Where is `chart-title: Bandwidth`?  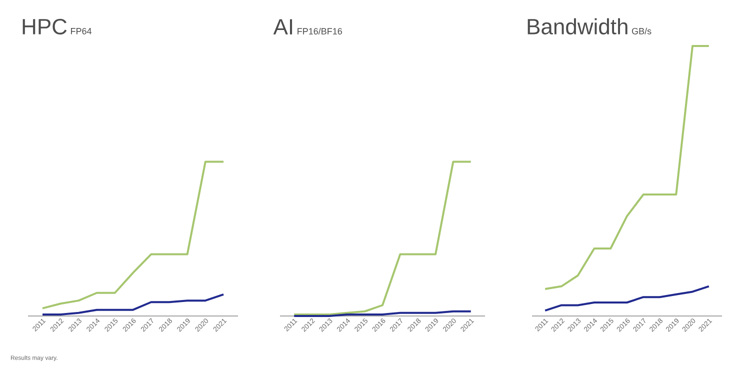 chart-title: Bandwidth is located at coordinates (578, 26).